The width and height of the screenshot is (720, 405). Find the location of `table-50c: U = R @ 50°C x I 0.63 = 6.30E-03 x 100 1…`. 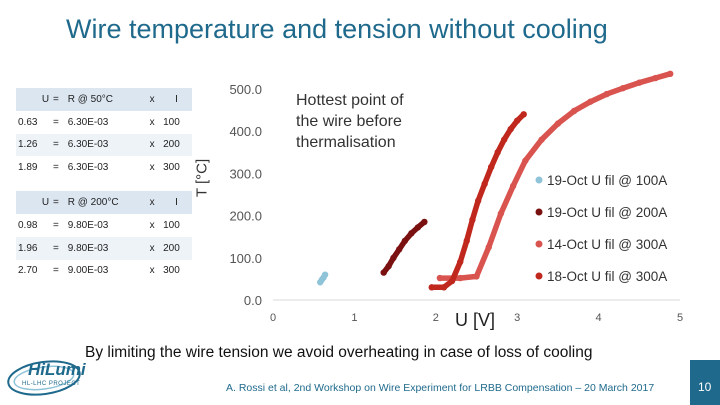

table-50c: U = R @ 50°C x I 0.63 = 6.30E-03 x 100 1… is located at coordinates (104, 185).